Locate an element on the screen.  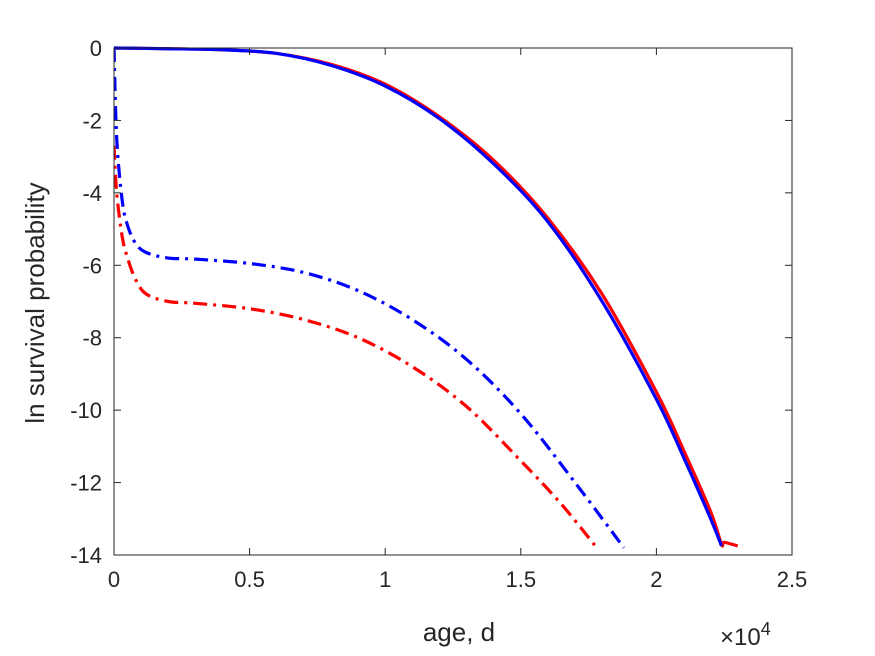
x-tick-label: 1 is located at coordinates (385, 579).